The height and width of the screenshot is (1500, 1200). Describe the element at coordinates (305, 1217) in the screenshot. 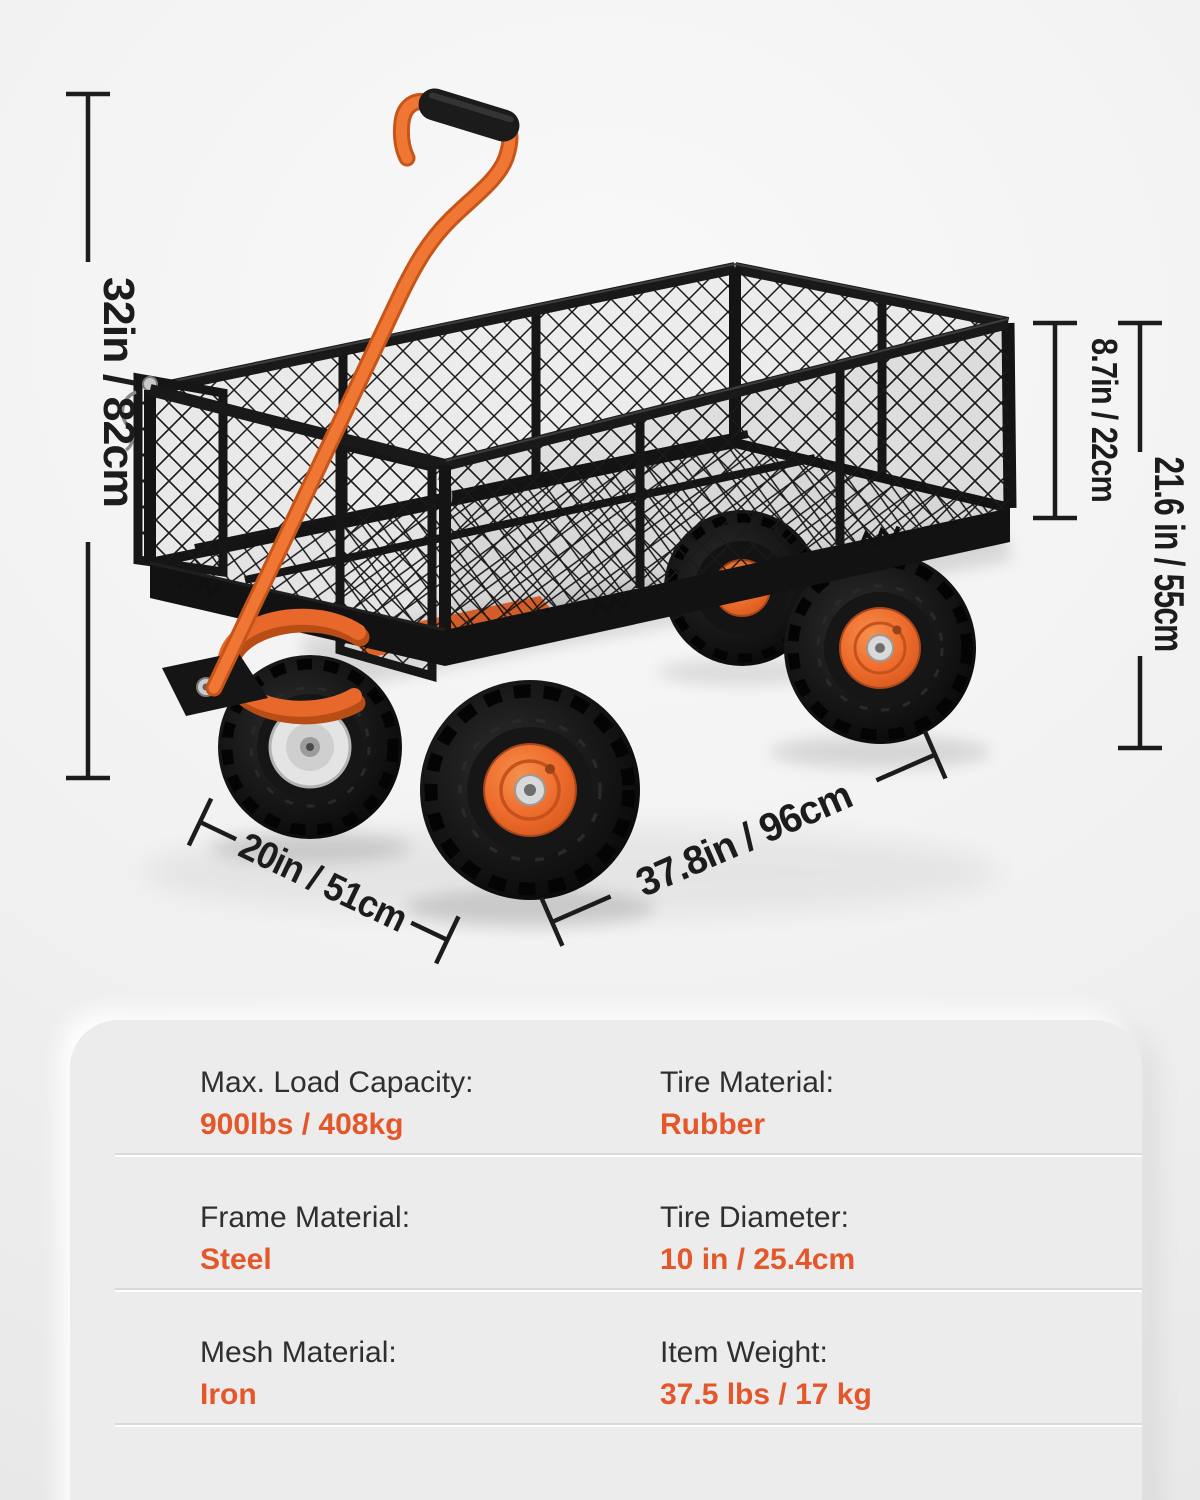

I see `spec-label: Frame Material:` at that location.